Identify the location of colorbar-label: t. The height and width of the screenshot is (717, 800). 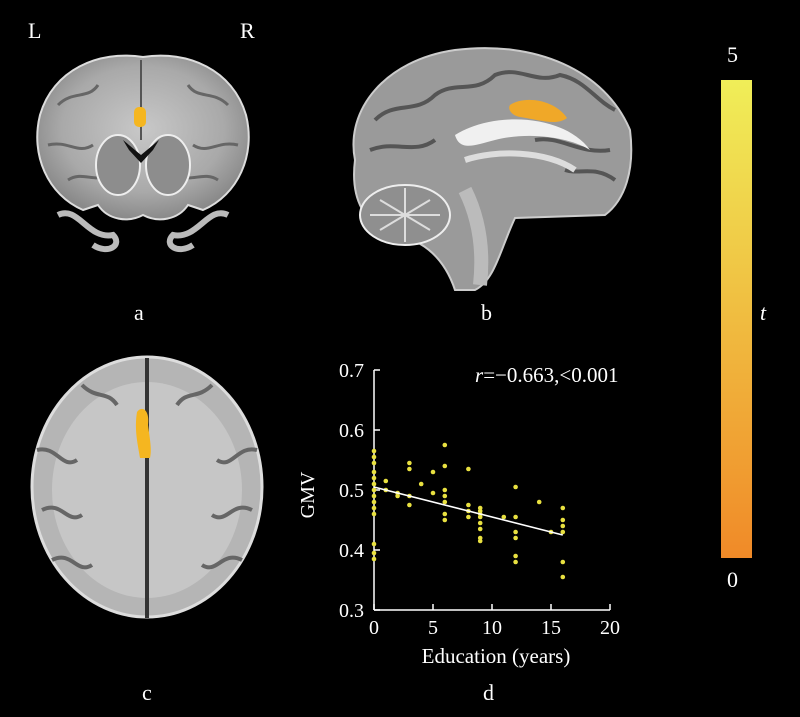
(763, 312).